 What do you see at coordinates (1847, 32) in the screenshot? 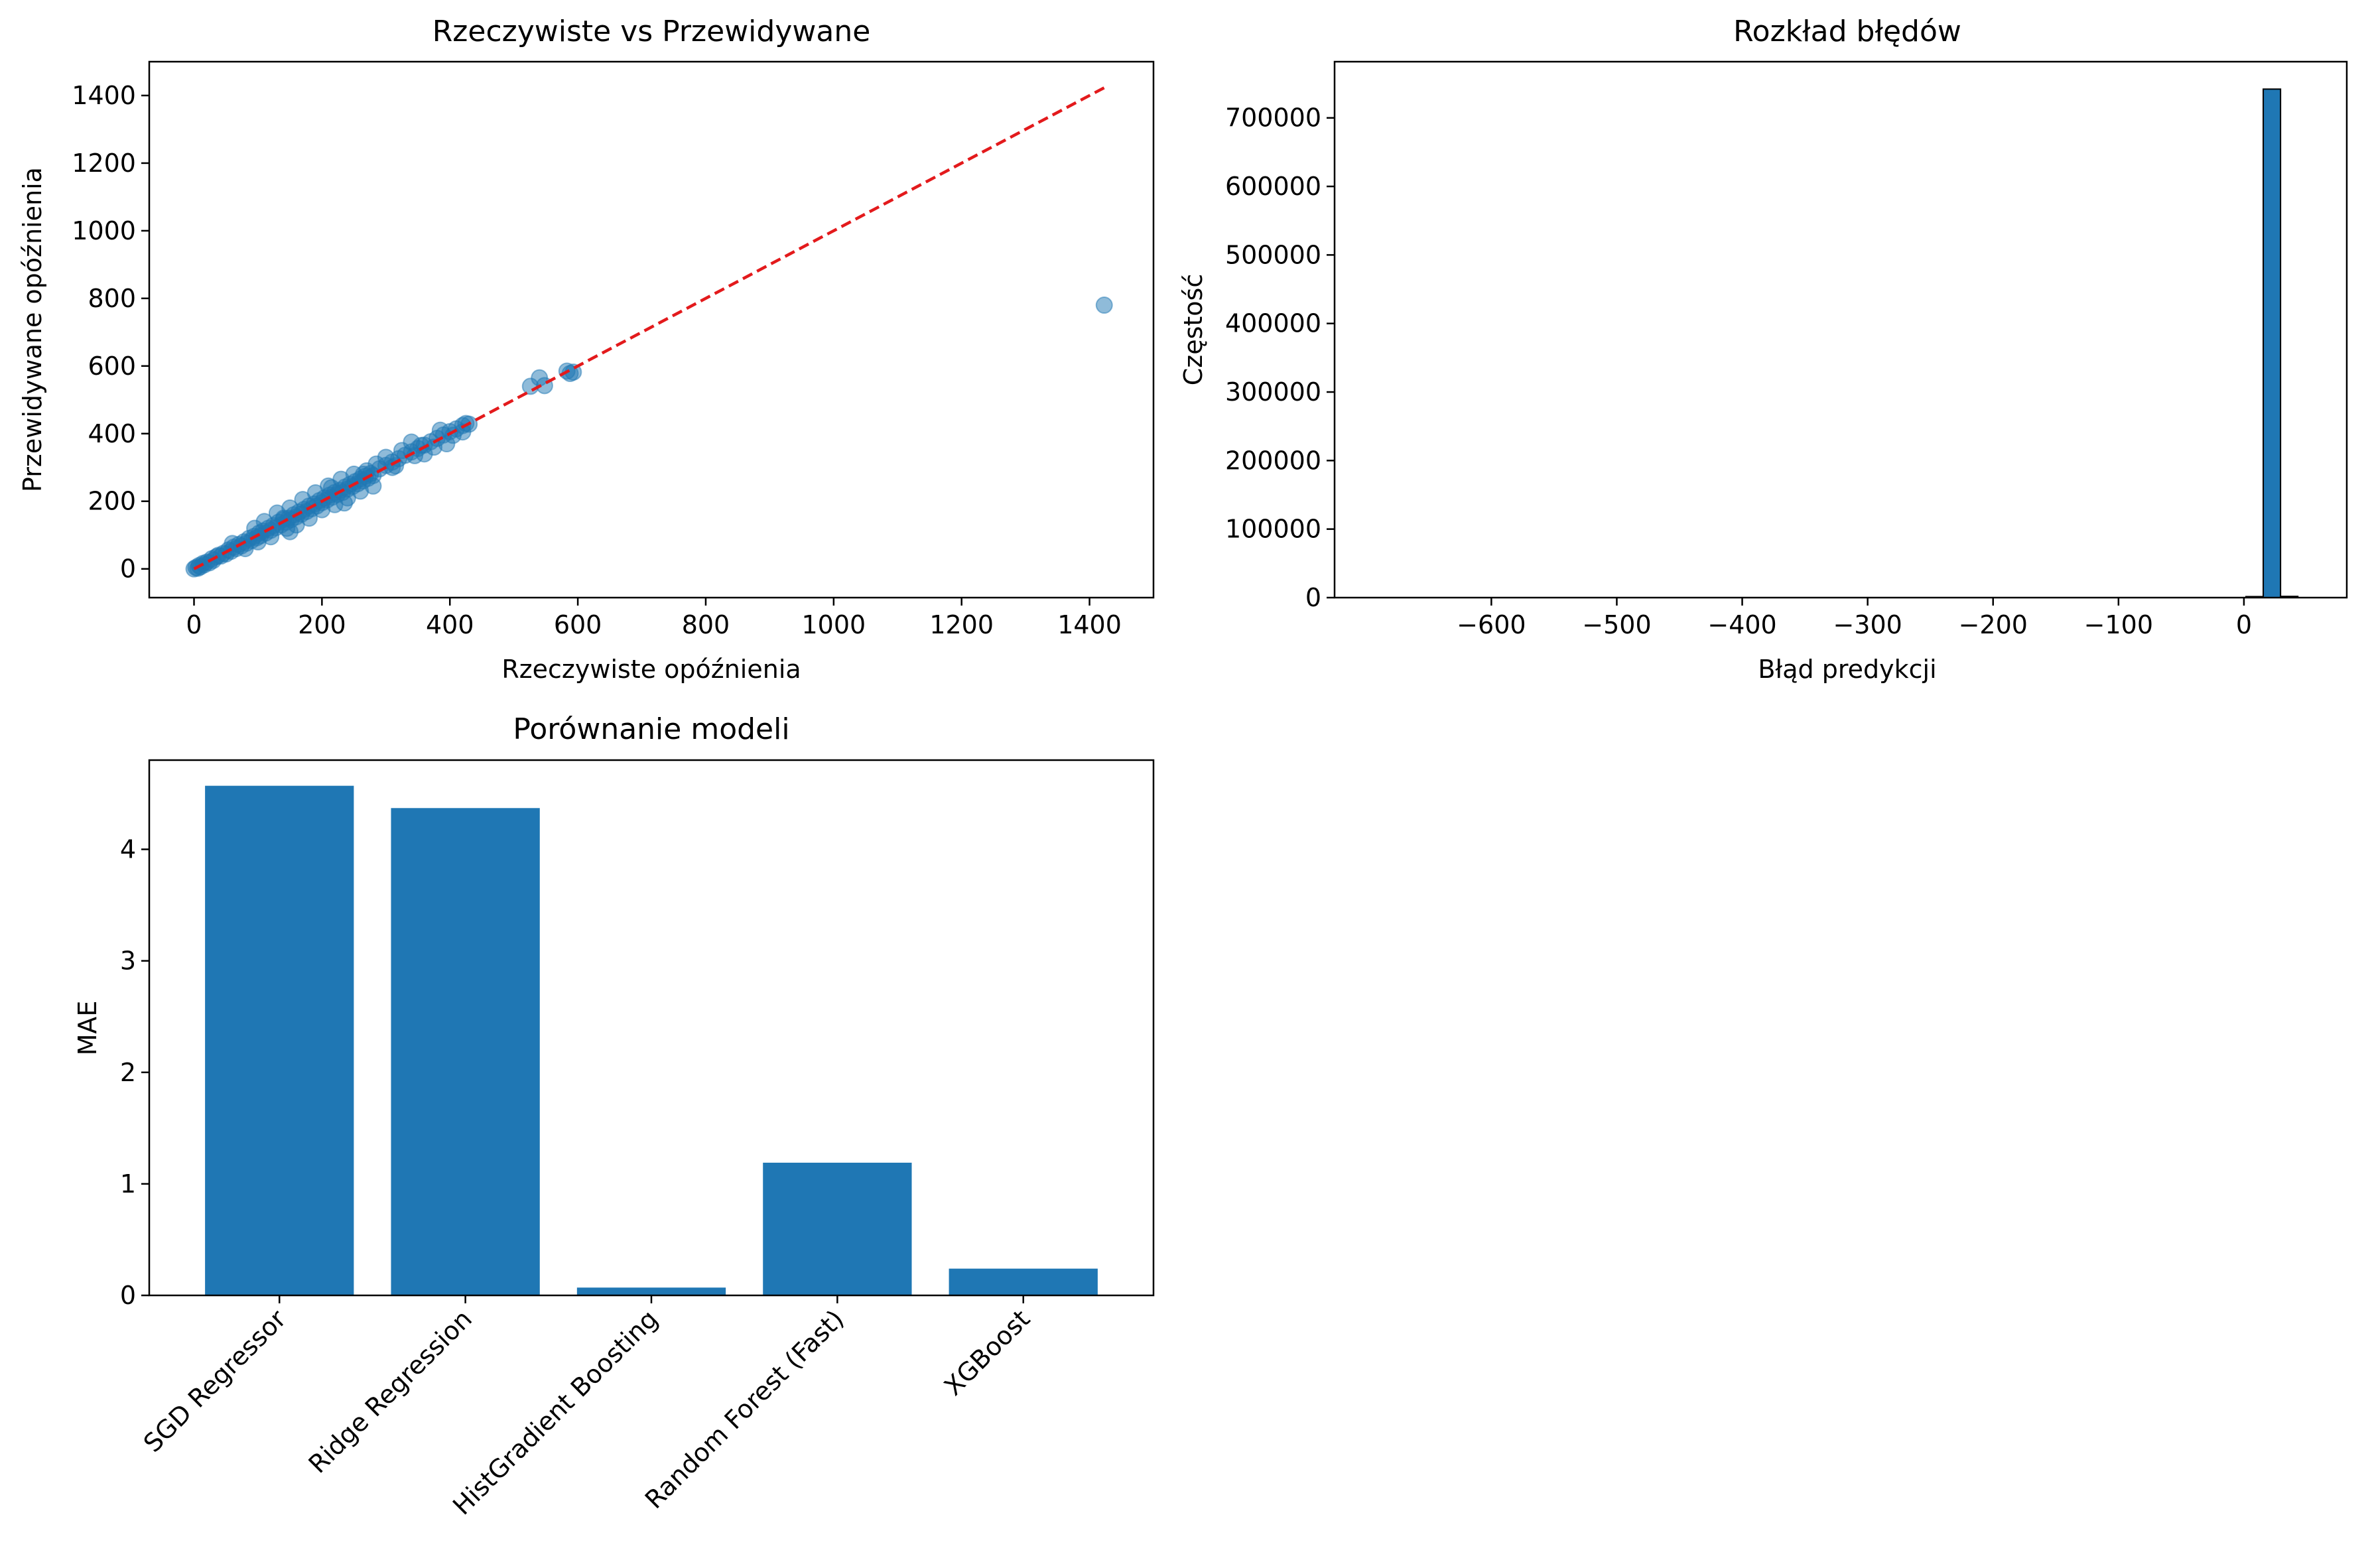
I see `histogram-title: Rozkład błędów` at bounding box center [1847, 32].